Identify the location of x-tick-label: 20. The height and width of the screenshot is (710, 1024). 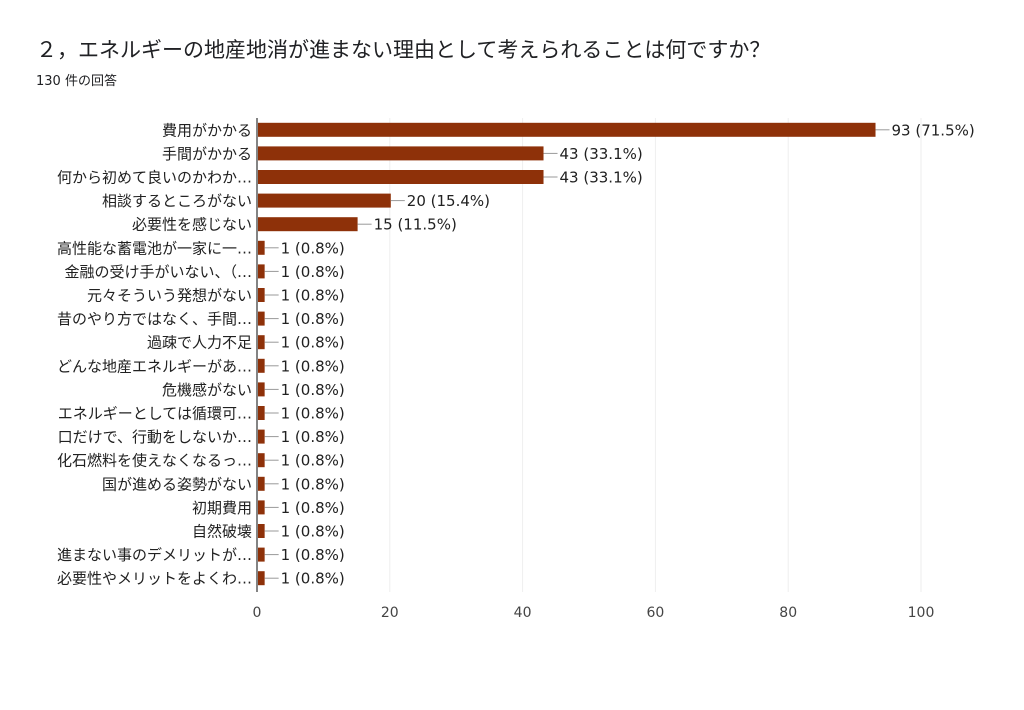
(390, 613).